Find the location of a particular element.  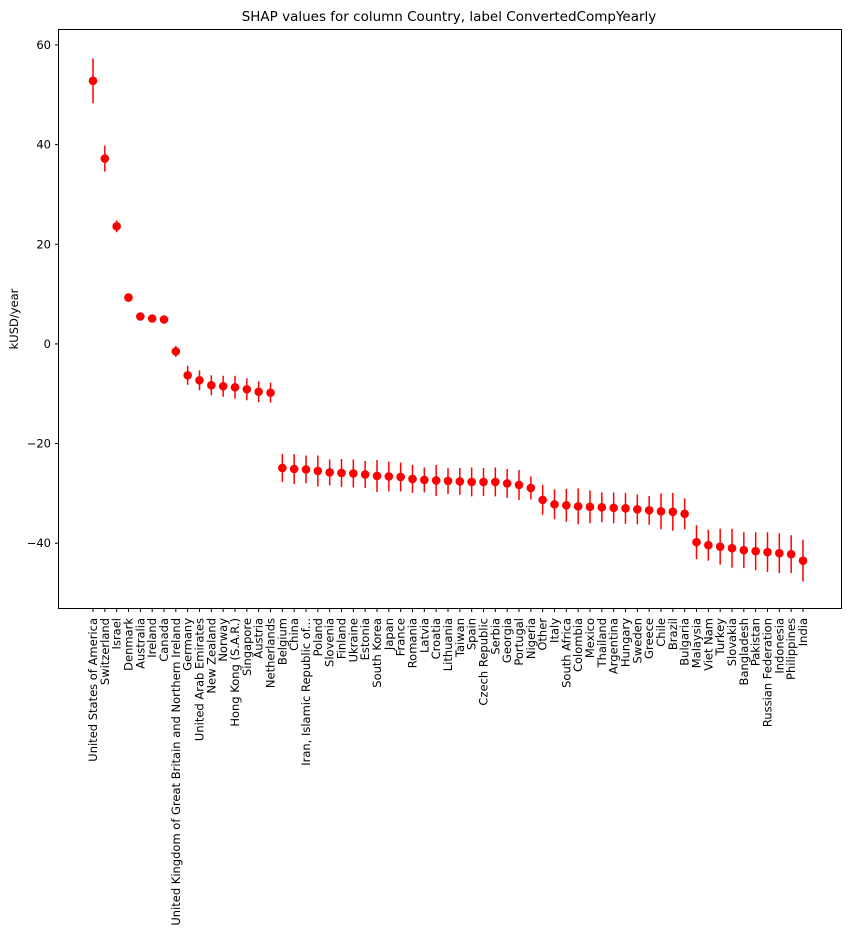

x-tick-label: South Korea is located at coordinates (377, 653).